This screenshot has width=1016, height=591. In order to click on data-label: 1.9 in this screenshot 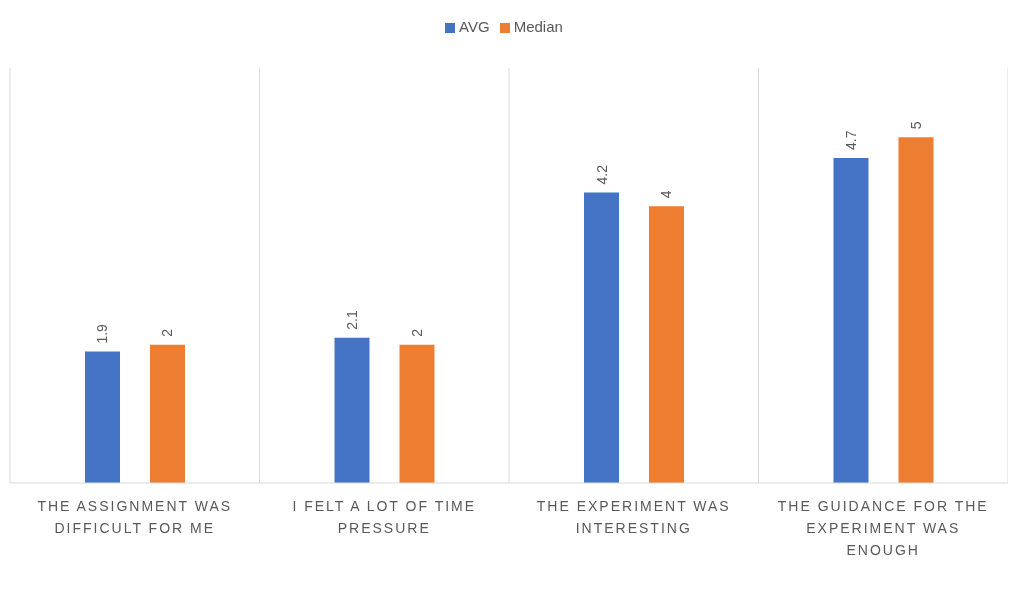, I will do `click(102, 333)`.